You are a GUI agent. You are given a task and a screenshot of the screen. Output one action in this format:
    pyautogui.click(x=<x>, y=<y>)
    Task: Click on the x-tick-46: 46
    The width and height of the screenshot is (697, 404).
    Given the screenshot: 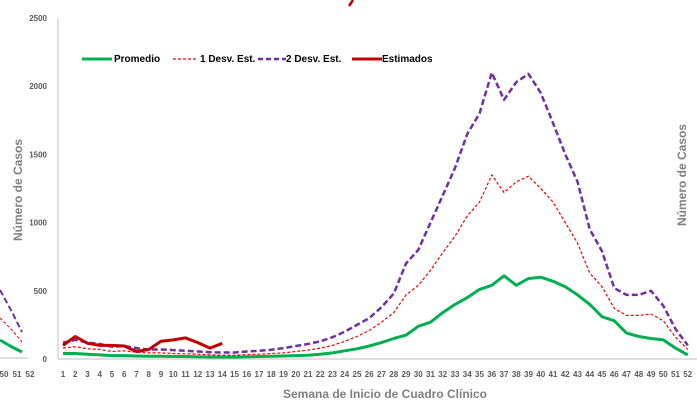 What is the action you would take?
    pyautogui.click(x=614, y=374)
    